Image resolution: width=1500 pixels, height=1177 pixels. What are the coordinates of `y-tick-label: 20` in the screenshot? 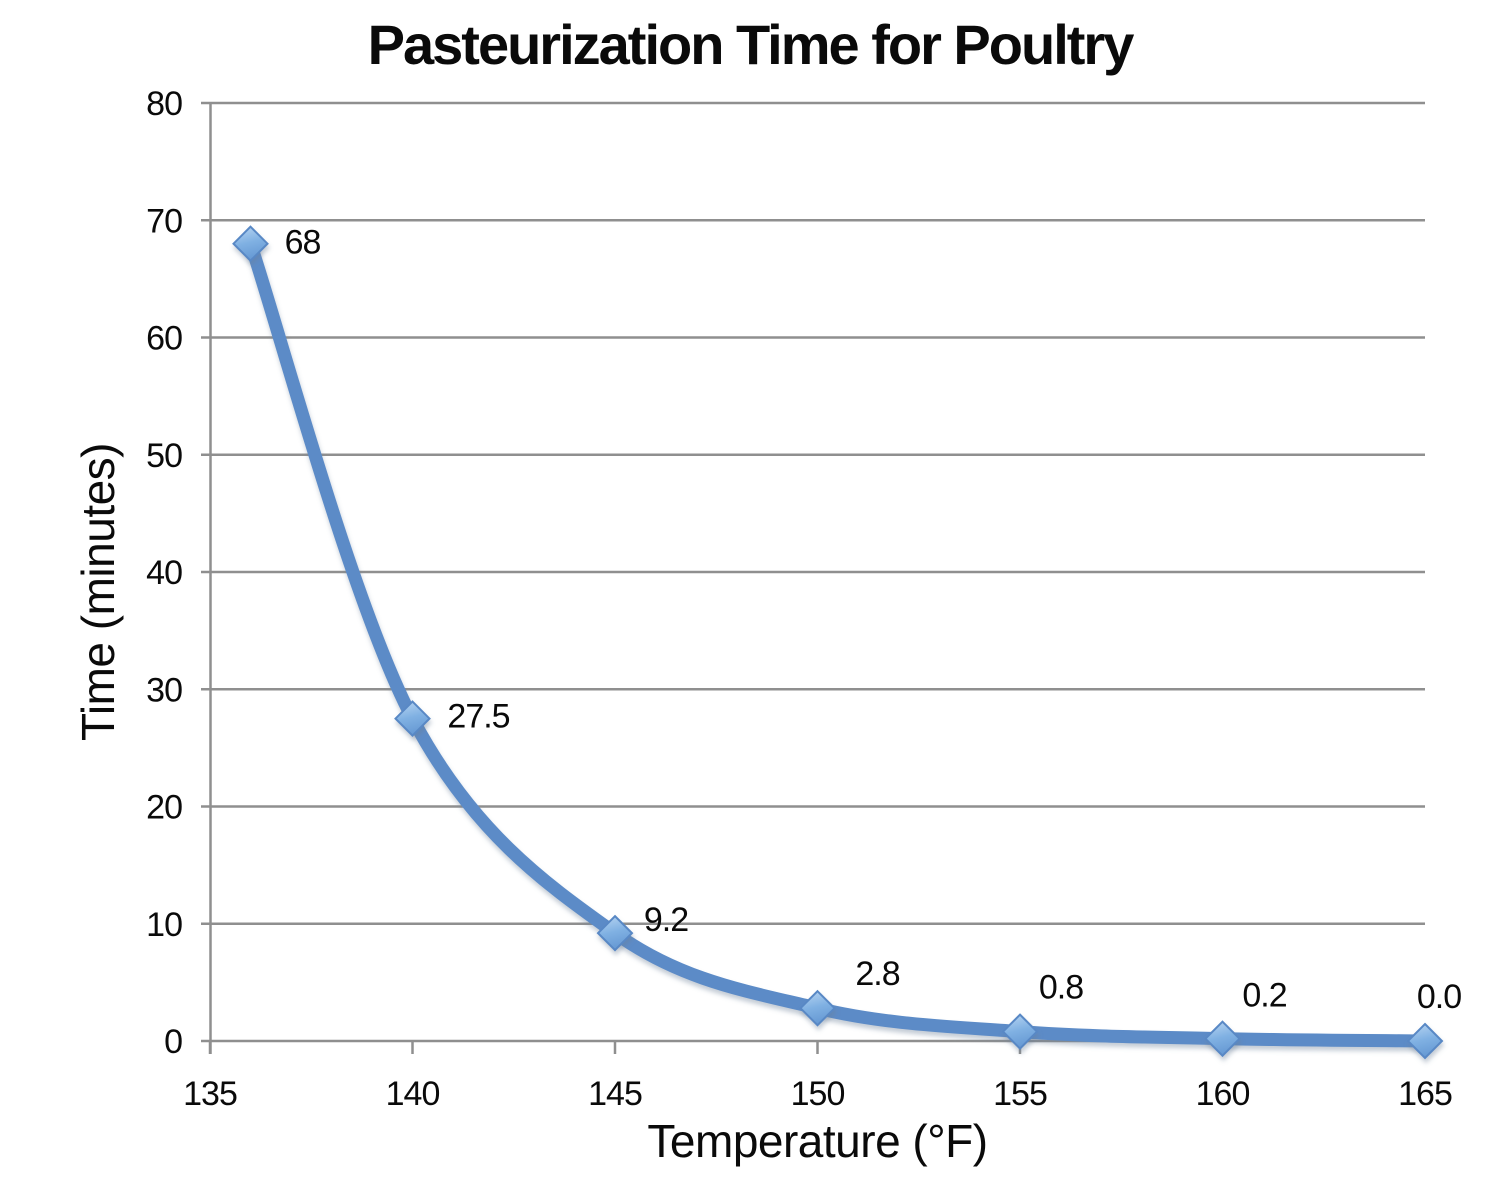 It's located at (164, 808).